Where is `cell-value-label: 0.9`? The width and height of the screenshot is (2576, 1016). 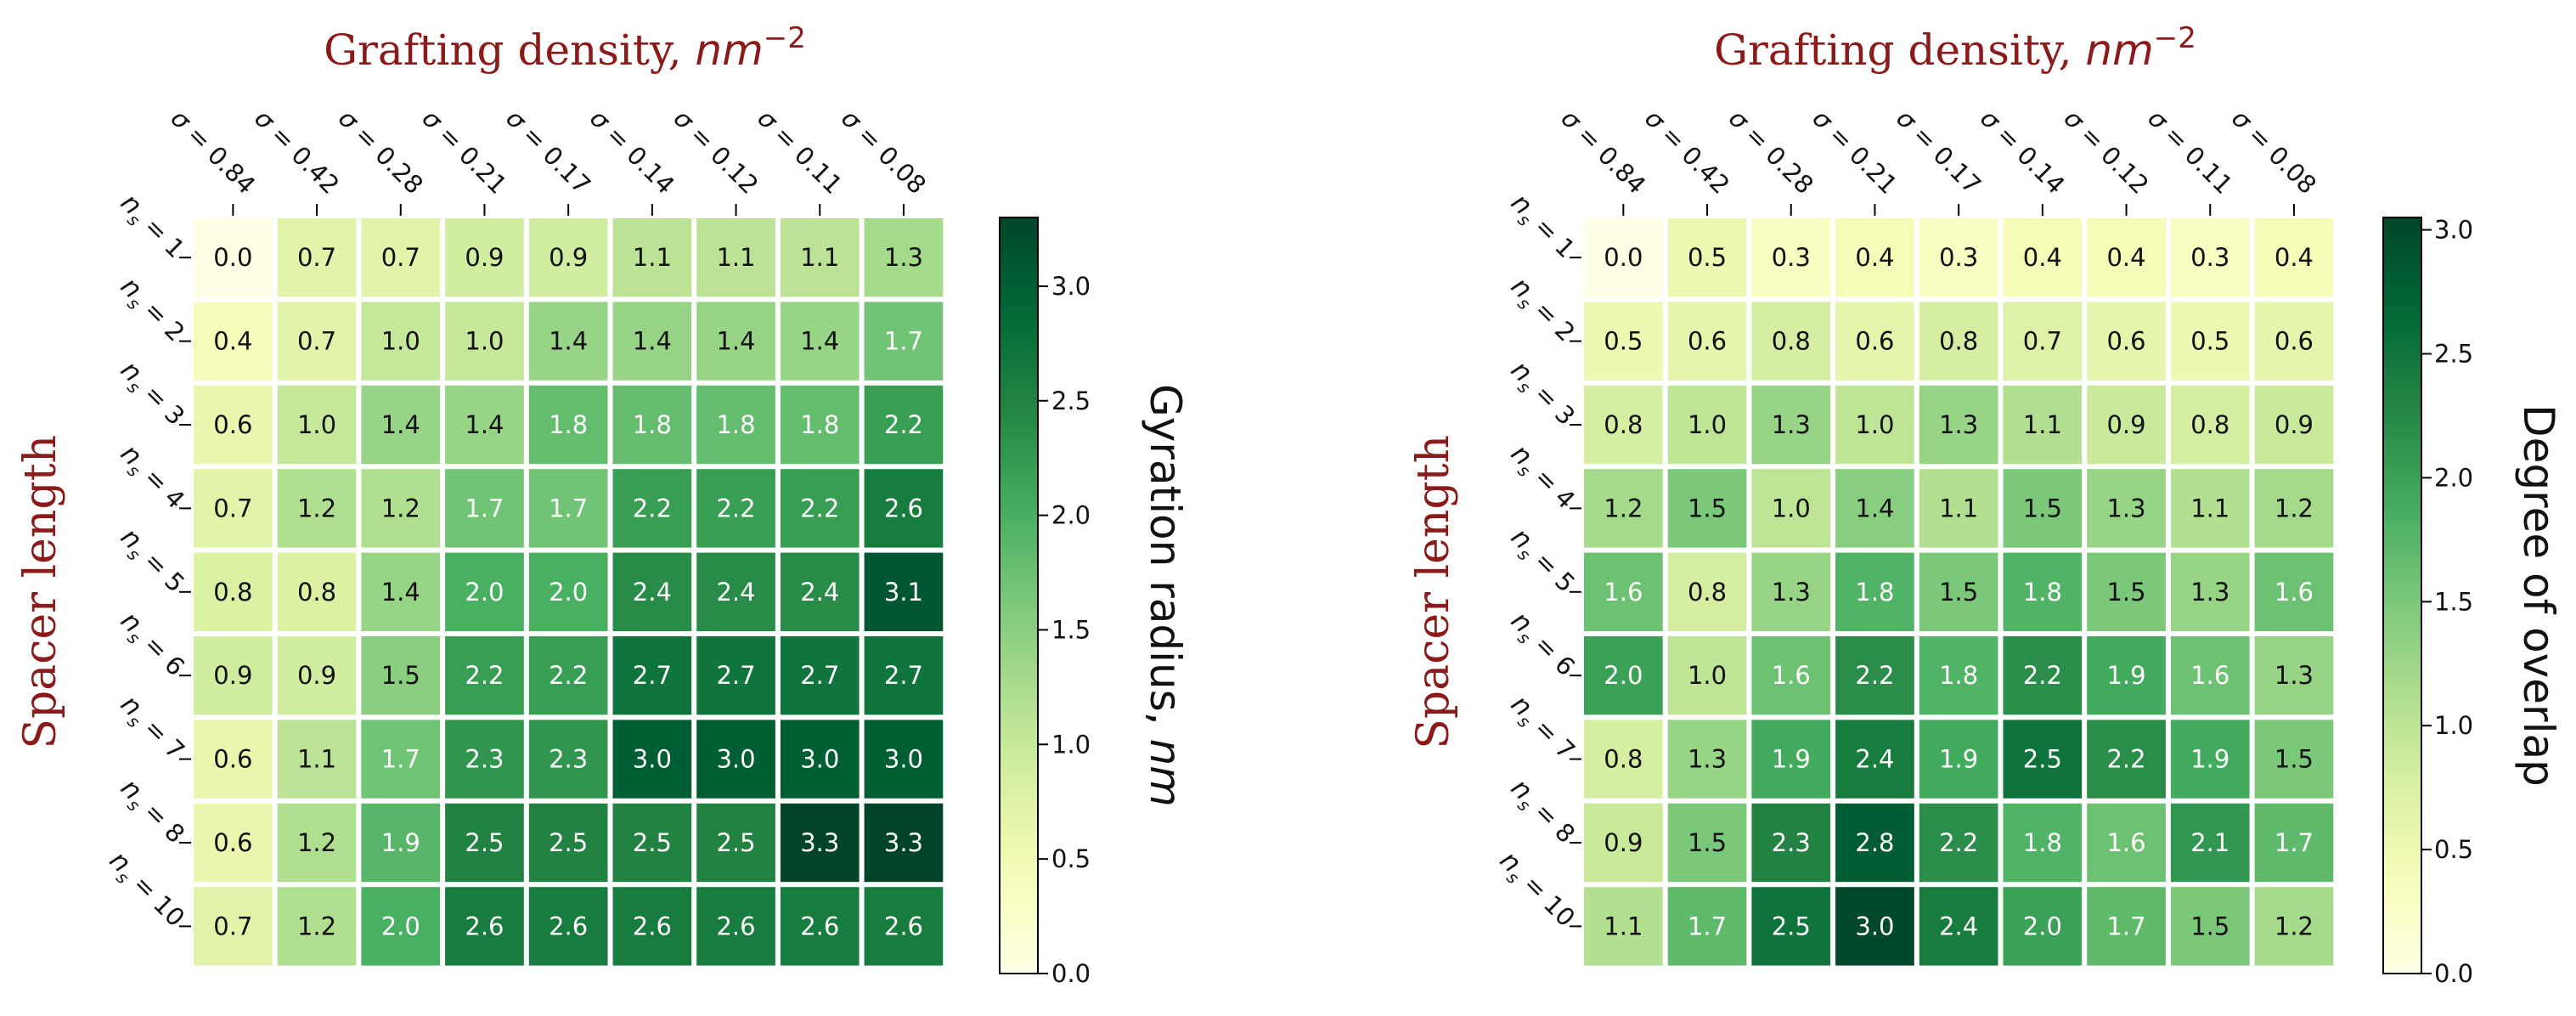 cell-value-label: 0.9 is located at coordinates (232, 675).